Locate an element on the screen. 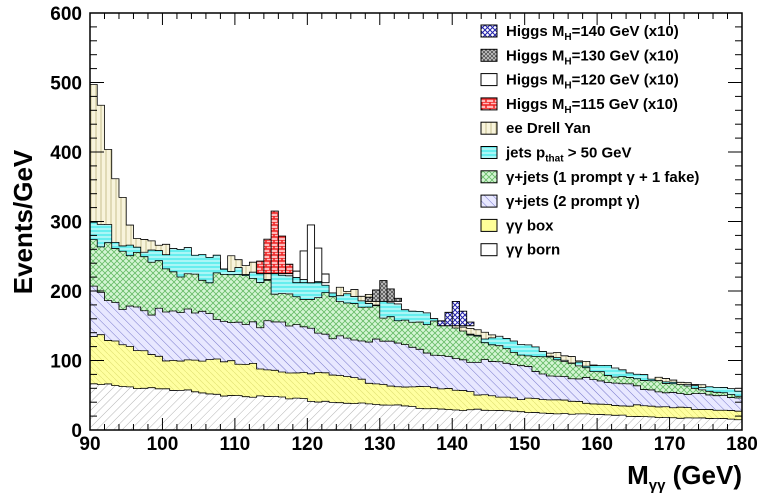 The width and height of the screenshot is (773, 498). series-born is located at coordinates (416, 406).